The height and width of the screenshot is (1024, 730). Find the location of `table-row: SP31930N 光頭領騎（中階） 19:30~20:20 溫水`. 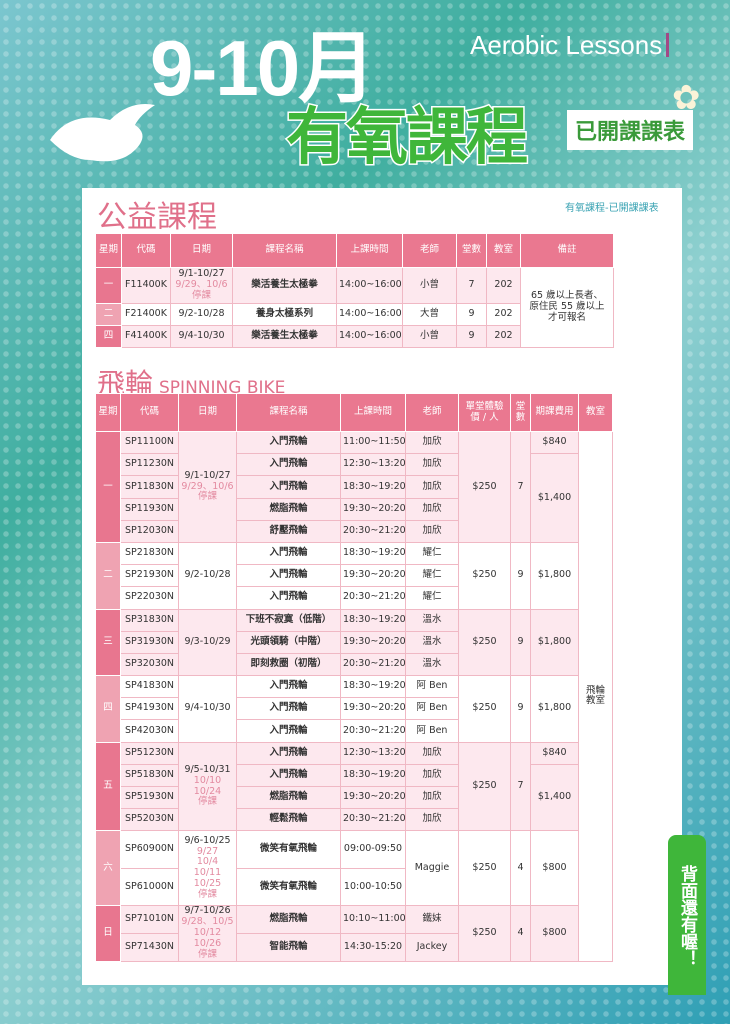

table-row: SP31930N 光頭領騎（中階） 19:30~20:20 溫水 is located at coordinates (354, 642).